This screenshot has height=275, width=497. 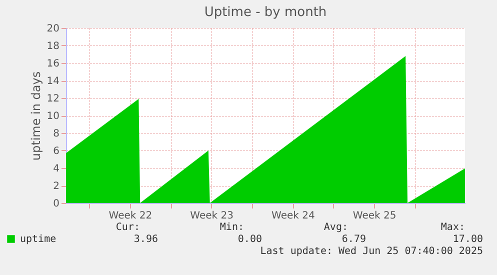 I want to click on legend-label: uptime, so click(x=38, y=239).